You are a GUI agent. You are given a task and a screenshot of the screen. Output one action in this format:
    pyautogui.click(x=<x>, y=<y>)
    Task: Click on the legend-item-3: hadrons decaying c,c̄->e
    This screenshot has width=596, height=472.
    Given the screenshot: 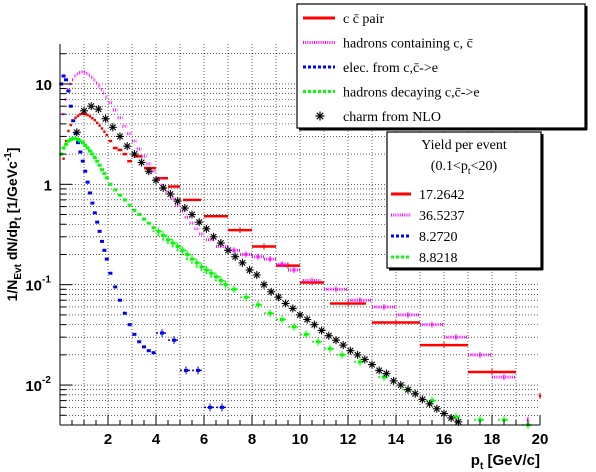 What is the action you would take?
    pyautogui.click(x=391, y=93)
    